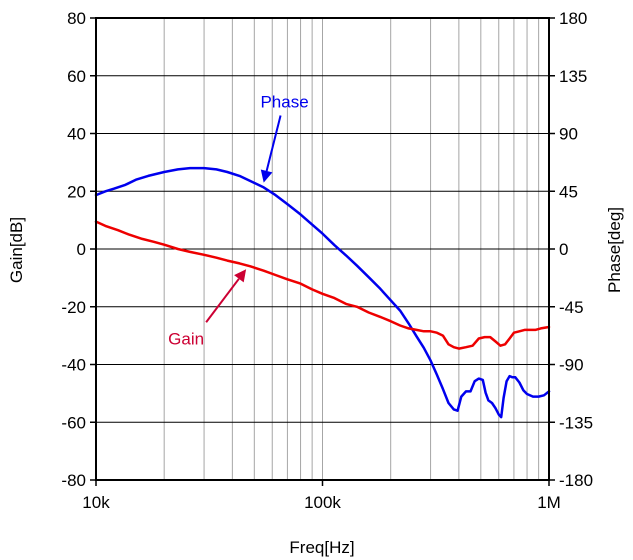 The height and width of the screenshot is (560, 633). I want to click on phase-tick-label: 0, so click(563, 249).